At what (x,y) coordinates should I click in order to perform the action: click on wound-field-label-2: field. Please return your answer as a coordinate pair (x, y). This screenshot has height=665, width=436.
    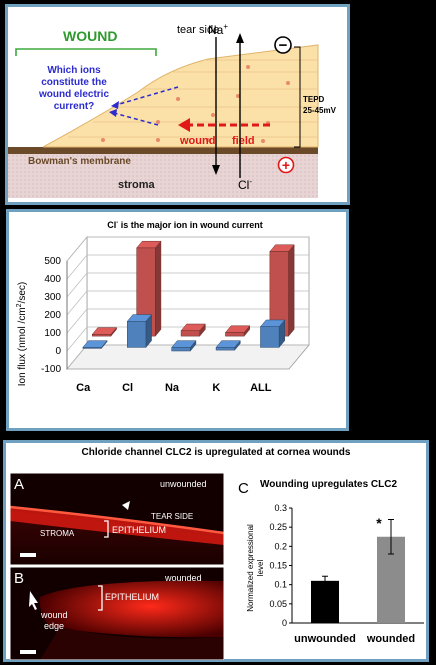
    Looking at the image, I should click on (243, 141).